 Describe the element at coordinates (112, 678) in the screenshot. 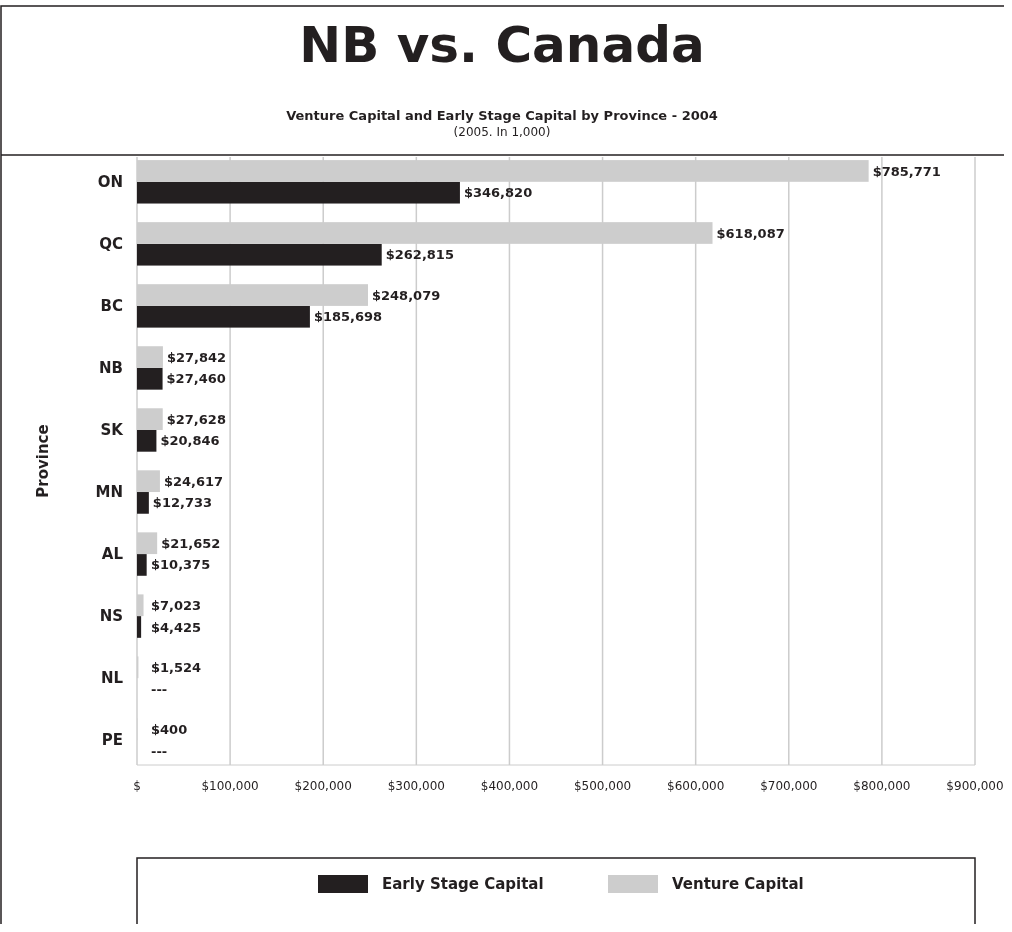

I see `y-tick-label: NL` at that location.